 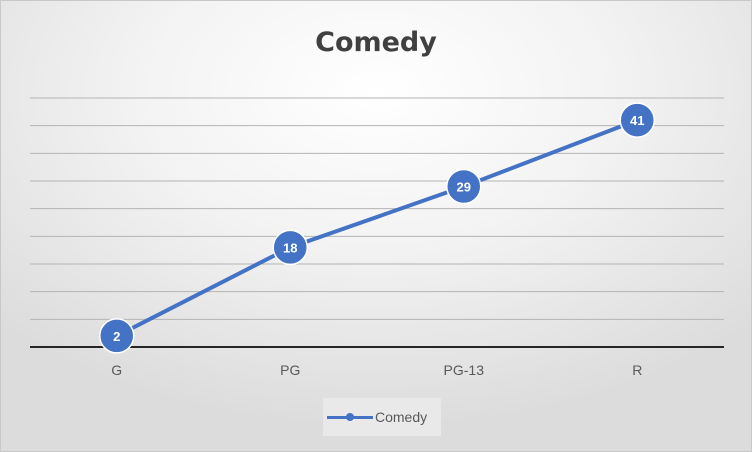 I want to click on x-tick-label: R, so click(x=637, y=370).